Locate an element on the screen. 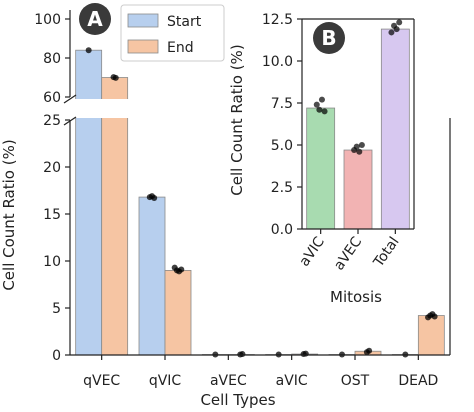 This screenshot has width=474, height=412. bar-avic is located at coordinates (321, 168).